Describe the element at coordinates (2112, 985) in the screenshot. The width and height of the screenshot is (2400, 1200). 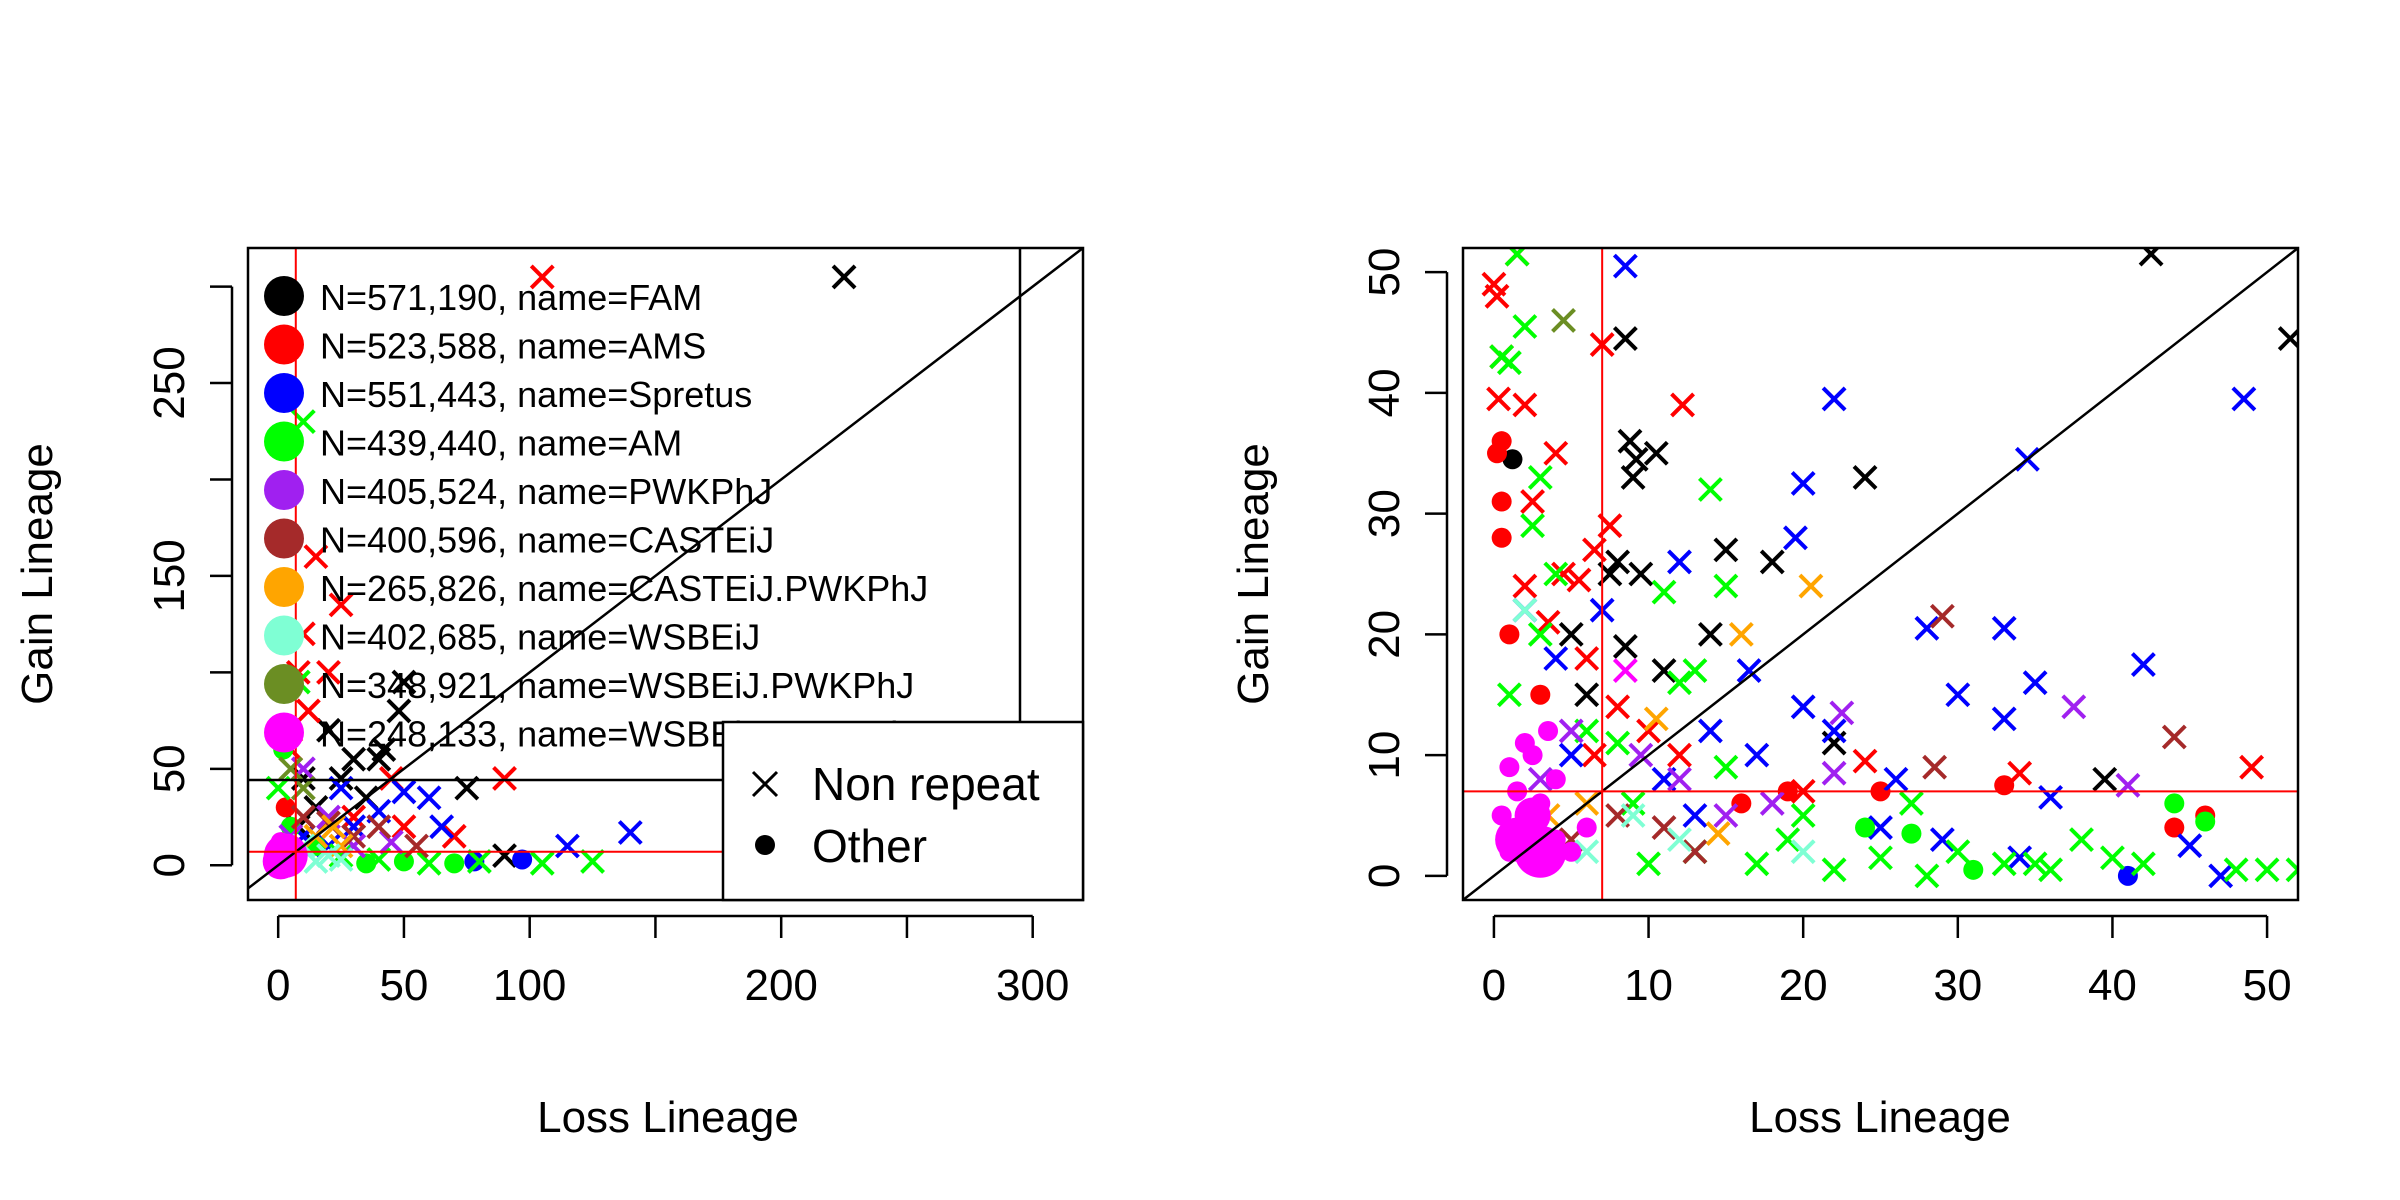
I see `right-x-tick-label: 40` at that location.